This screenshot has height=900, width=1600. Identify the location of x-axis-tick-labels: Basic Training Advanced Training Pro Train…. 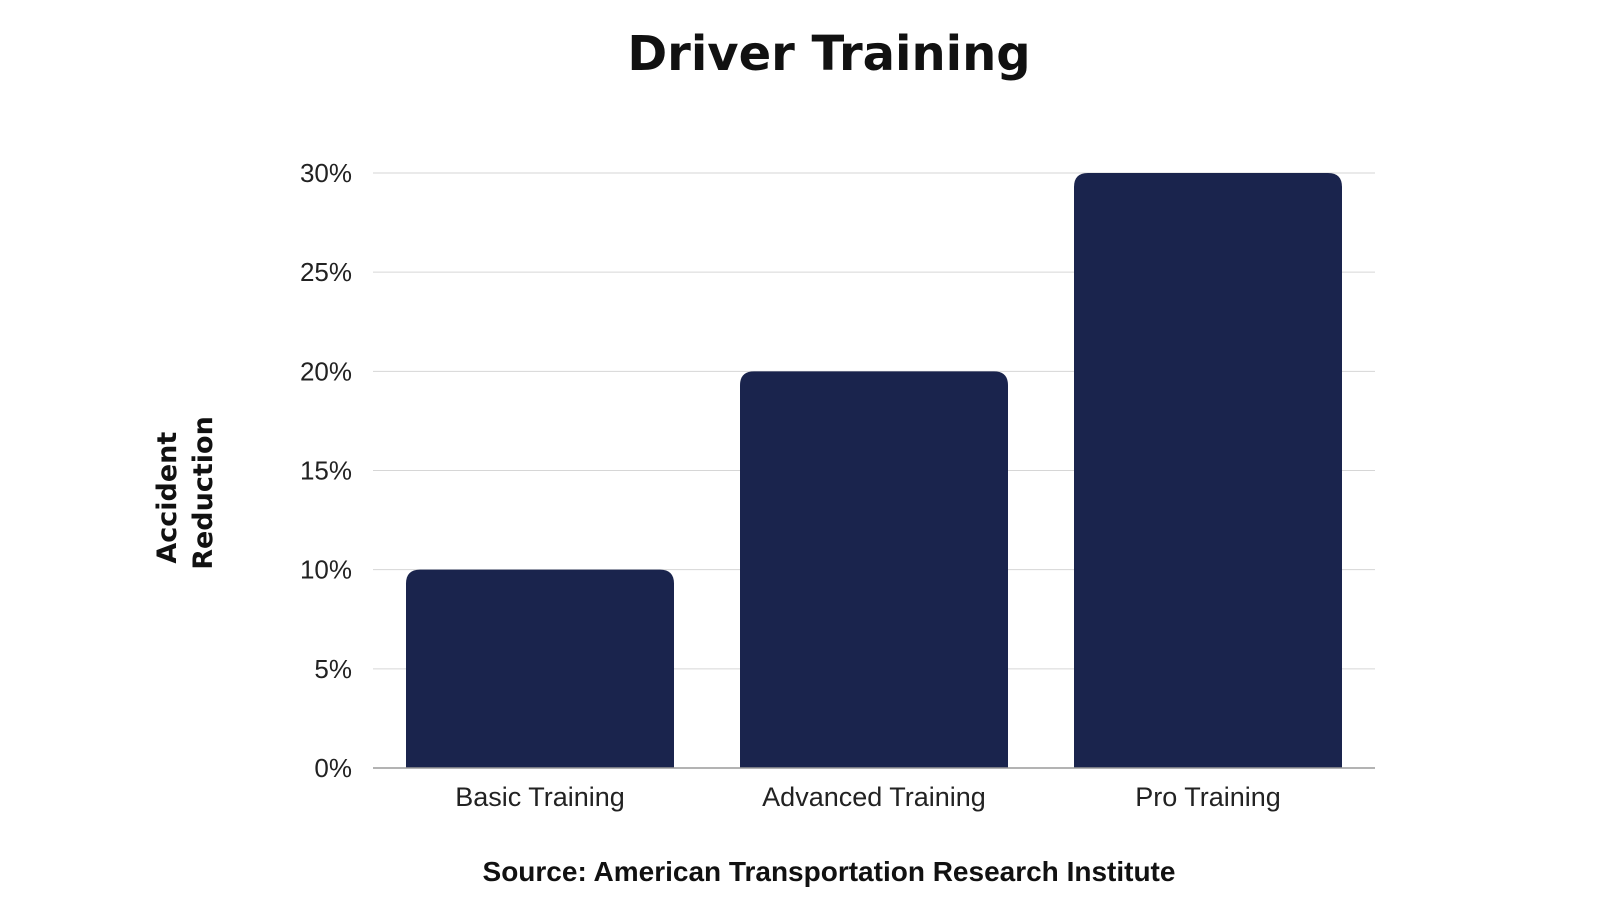
(868, 797).